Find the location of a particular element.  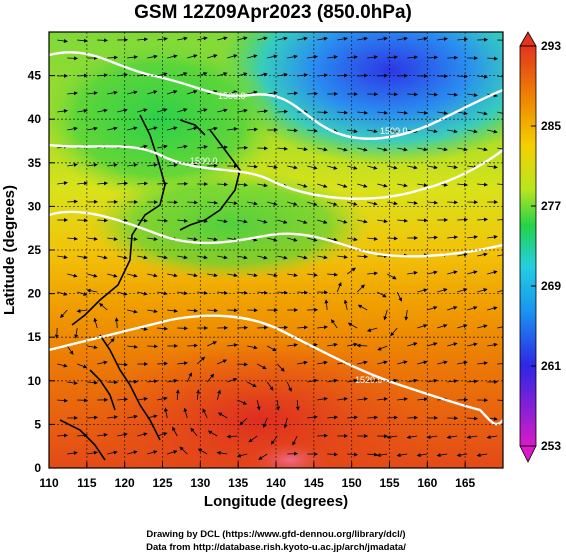

x-tick-label: 140 is located at coordinates (276, 483).